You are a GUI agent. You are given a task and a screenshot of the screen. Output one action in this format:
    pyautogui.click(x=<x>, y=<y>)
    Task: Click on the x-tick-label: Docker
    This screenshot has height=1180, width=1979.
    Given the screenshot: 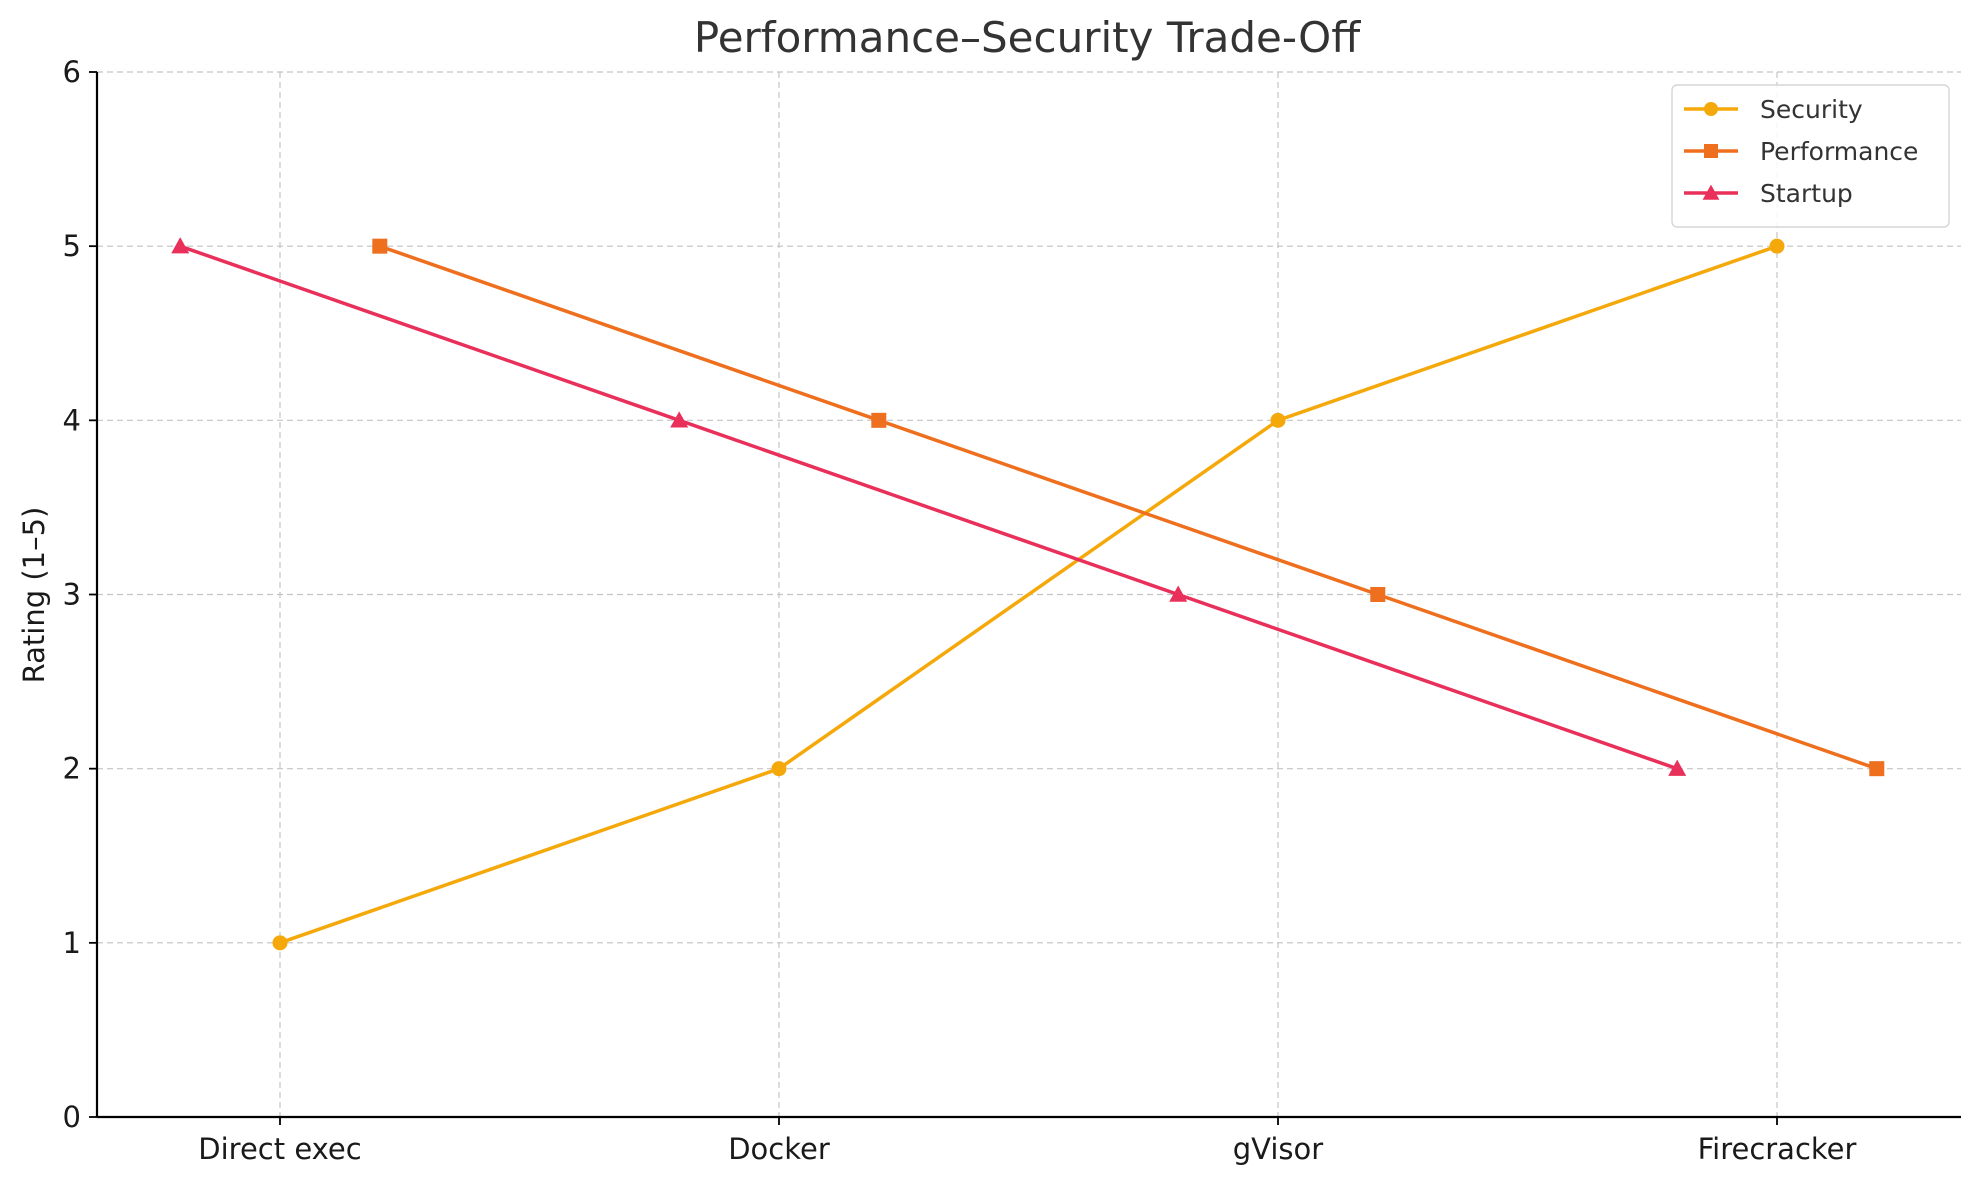 What is the action you would take?
    pyautogui.click(x=779, y=1149)
    